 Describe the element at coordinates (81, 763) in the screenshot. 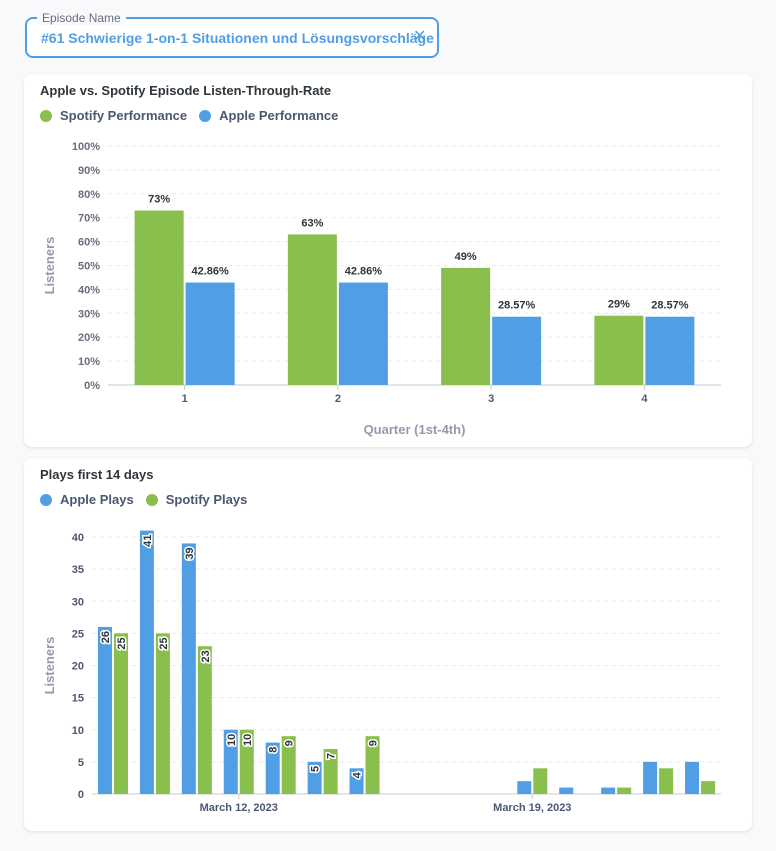

I see `y-tick-label: 5` at that location.